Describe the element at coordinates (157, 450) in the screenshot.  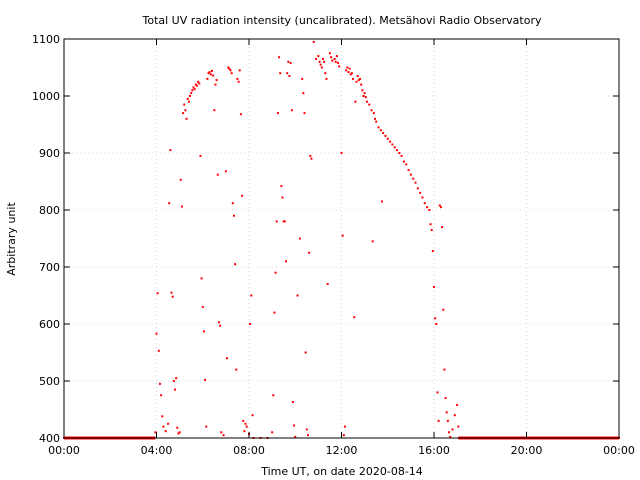
I see `x-tick-label: 04:00` at that location.